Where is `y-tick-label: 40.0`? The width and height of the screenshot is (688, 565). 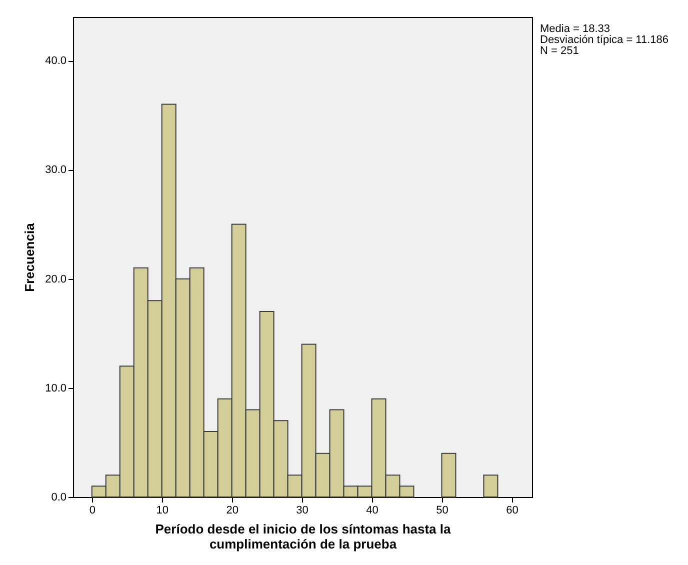
y-tick-label: 40.0 is located at coordinates (55, 61).